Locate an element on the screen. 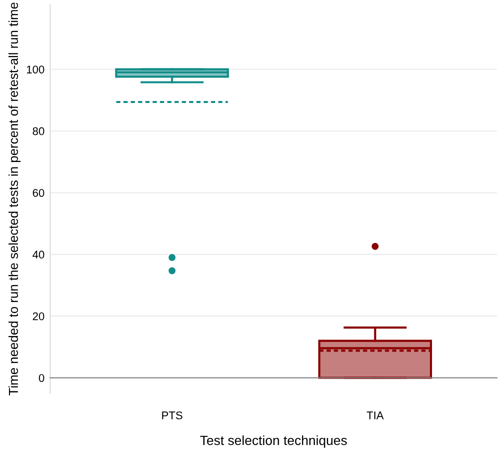 This screenshot has height=452, width=502. x-axis-title: Test selection techniques is located at coordinates (273, 441).